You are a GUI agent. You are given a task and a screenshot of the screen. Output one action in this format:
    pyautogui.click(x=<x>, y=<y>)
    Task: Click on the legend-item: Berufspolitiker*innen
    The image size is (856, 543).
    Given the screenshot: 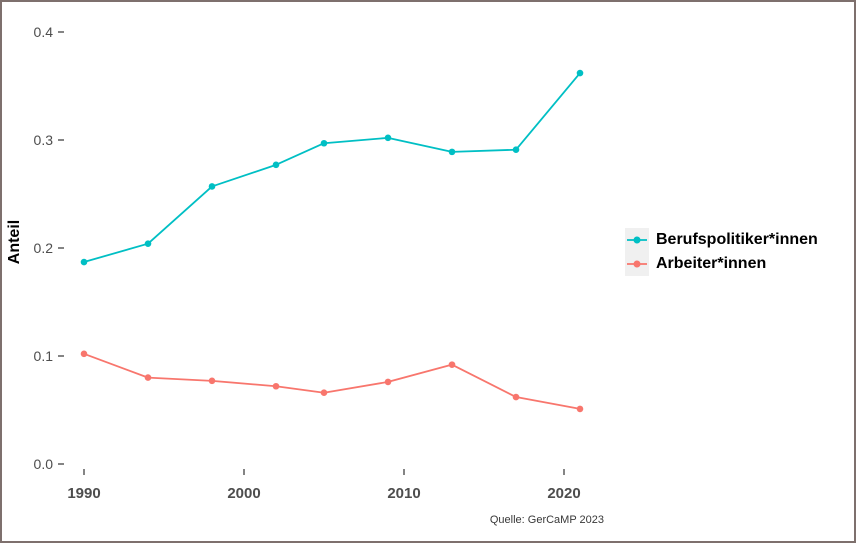 What is the action you would take?
    pyautogui.click(x=721, y=240)
    